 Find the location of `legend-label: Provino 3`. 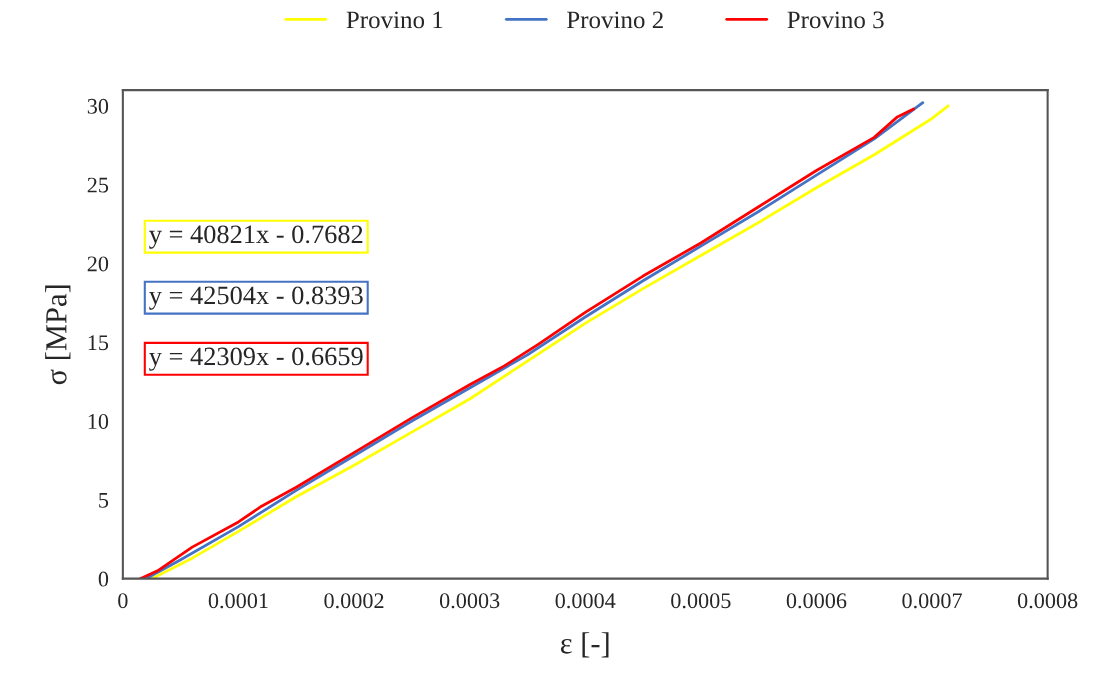

legend-label: Provino 3 is located at coordinates (835, 20).